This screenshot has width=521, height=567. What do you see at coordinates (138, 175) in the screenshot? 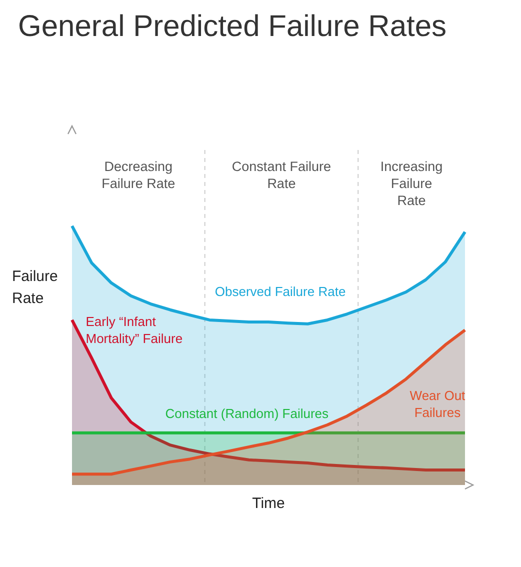
I see `text: Decreasing Failure Rate` at bounding box center [138, 175].